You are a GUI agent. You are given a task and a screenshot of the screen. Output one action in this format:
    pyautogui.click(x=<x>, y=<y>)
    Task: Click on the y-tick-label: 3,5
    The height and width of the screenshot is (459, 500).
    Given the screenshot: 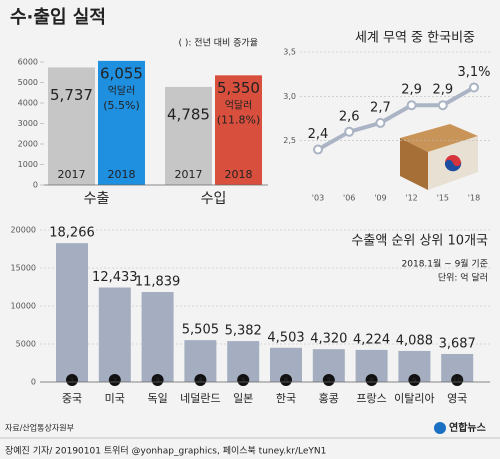 What is the action you would take?
    pyautogui.click(x=289, y=52)
    